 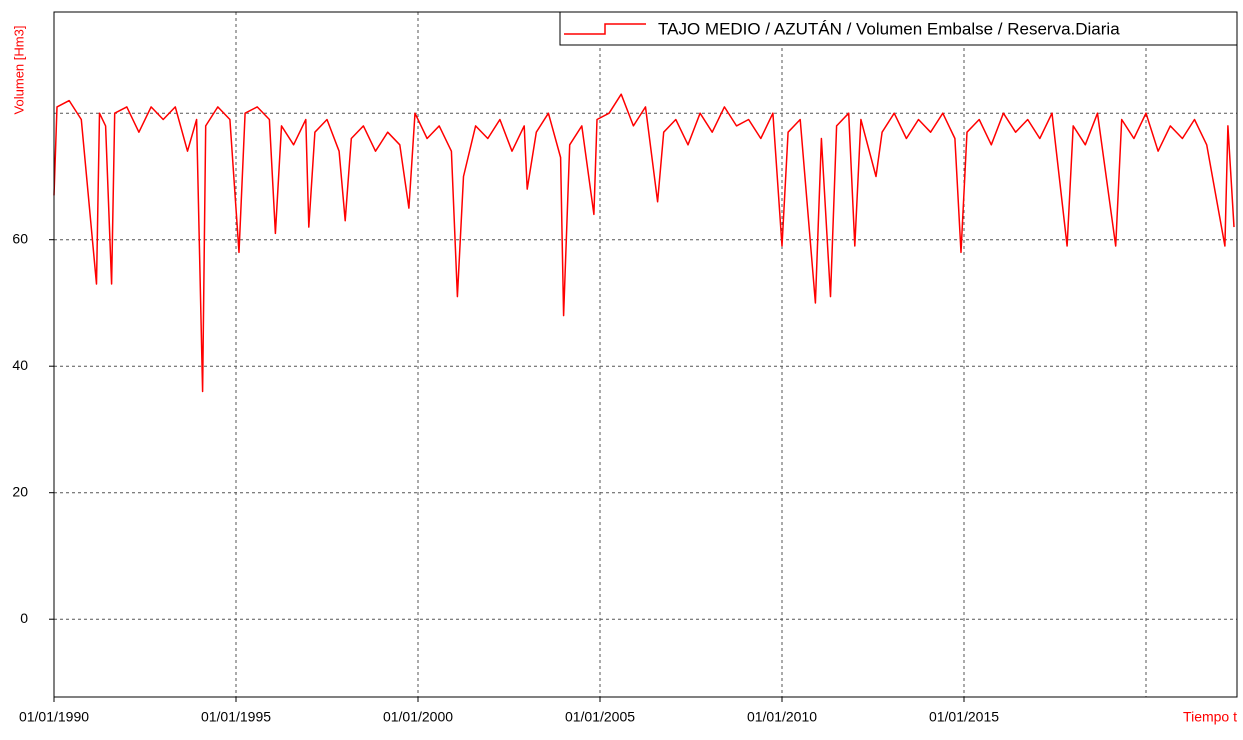 What do you see at coordinates (418, 717) in the screenshot?
I see `x-tick-label: 01/01/2000` at bounding box center [418, 717].